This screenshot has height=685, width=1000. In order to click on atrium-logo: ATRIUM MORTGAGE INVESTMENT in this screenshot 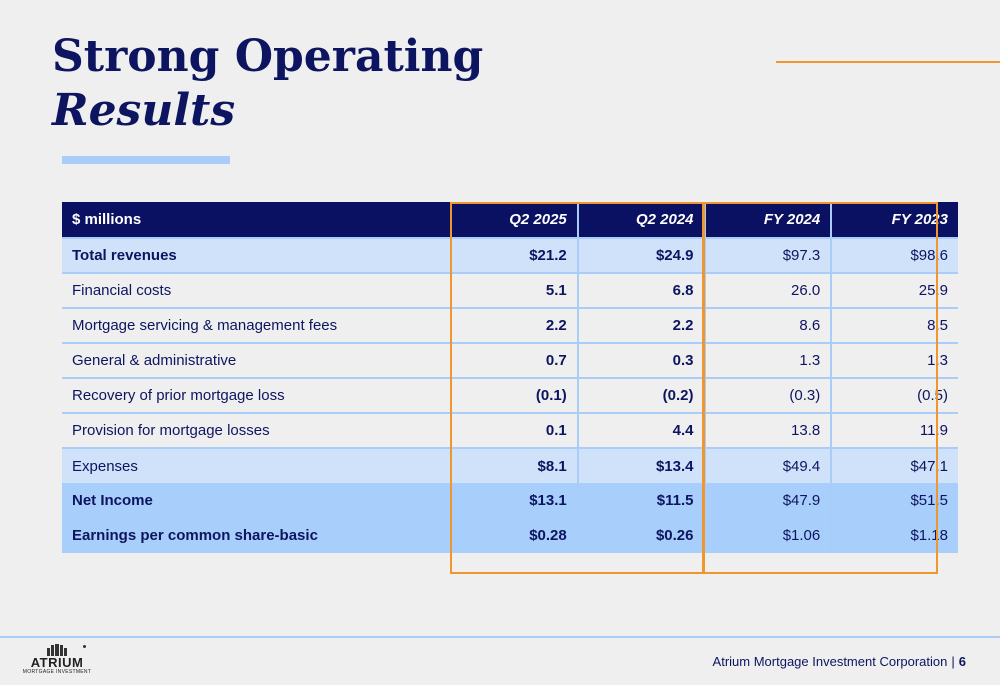, I will do `click(57, 663)`.